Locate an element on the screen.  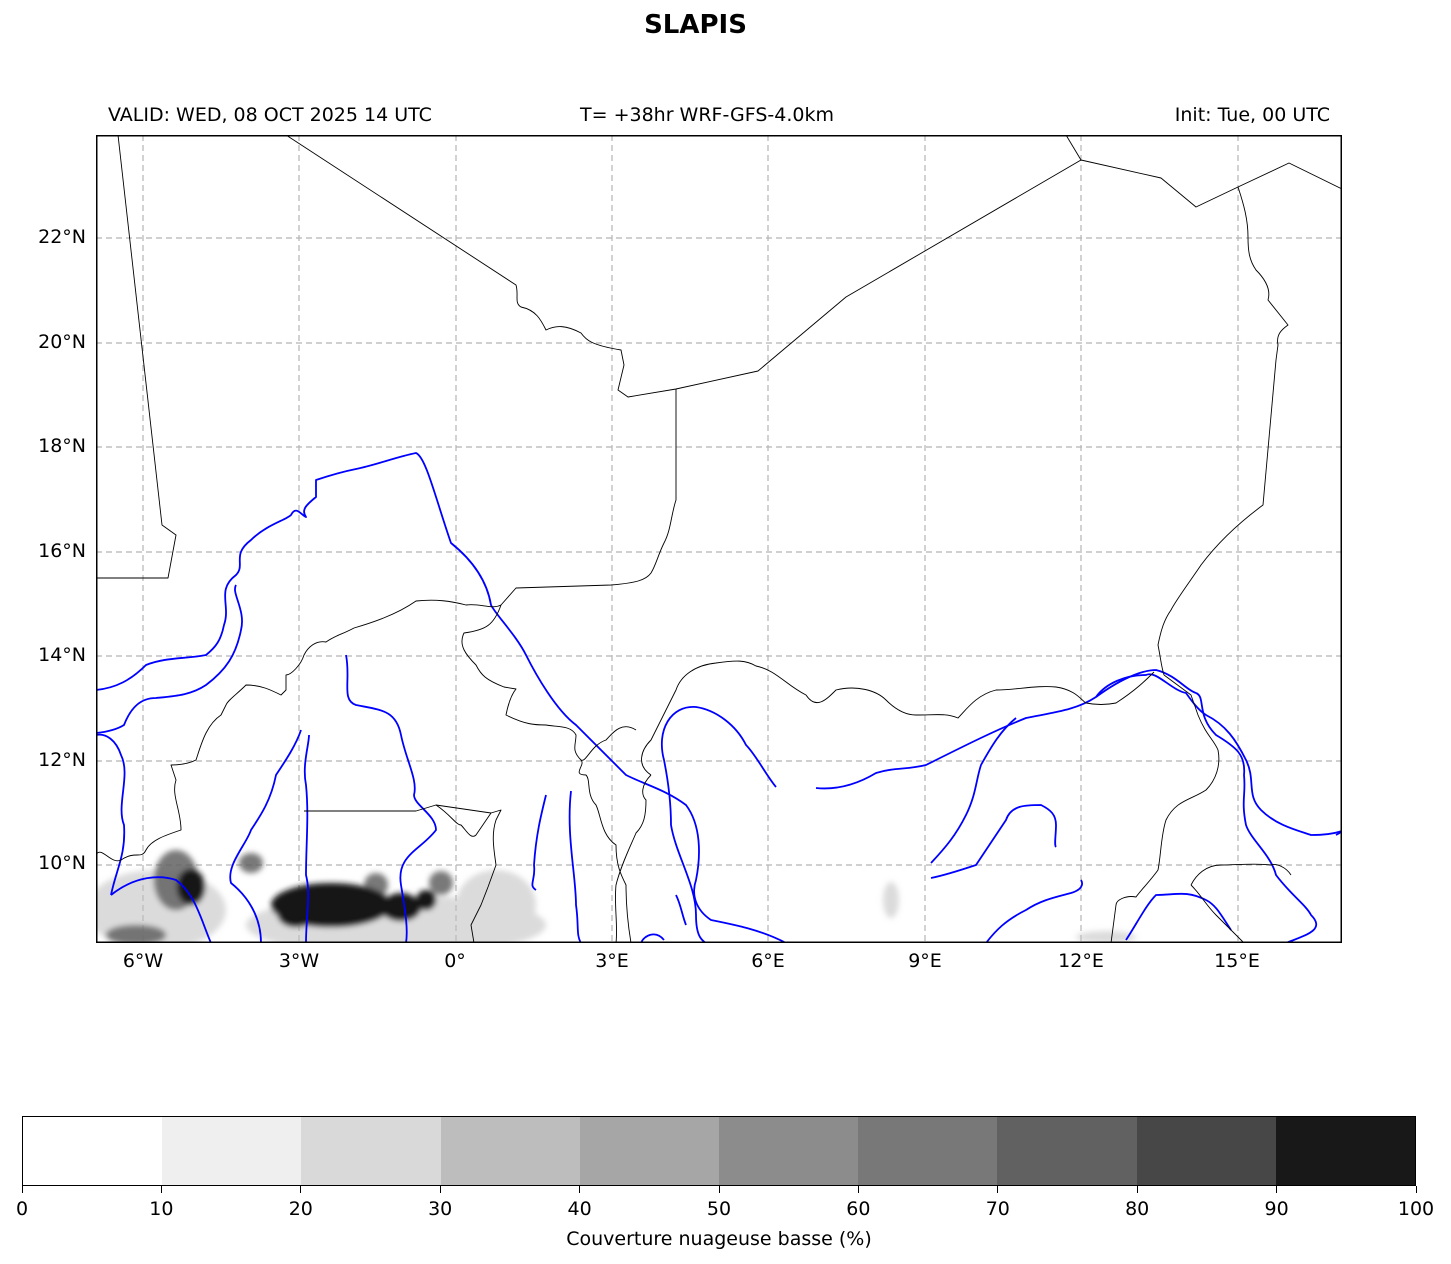
colorbar-tick-label: 20 is located at coordinates (300, 1209).